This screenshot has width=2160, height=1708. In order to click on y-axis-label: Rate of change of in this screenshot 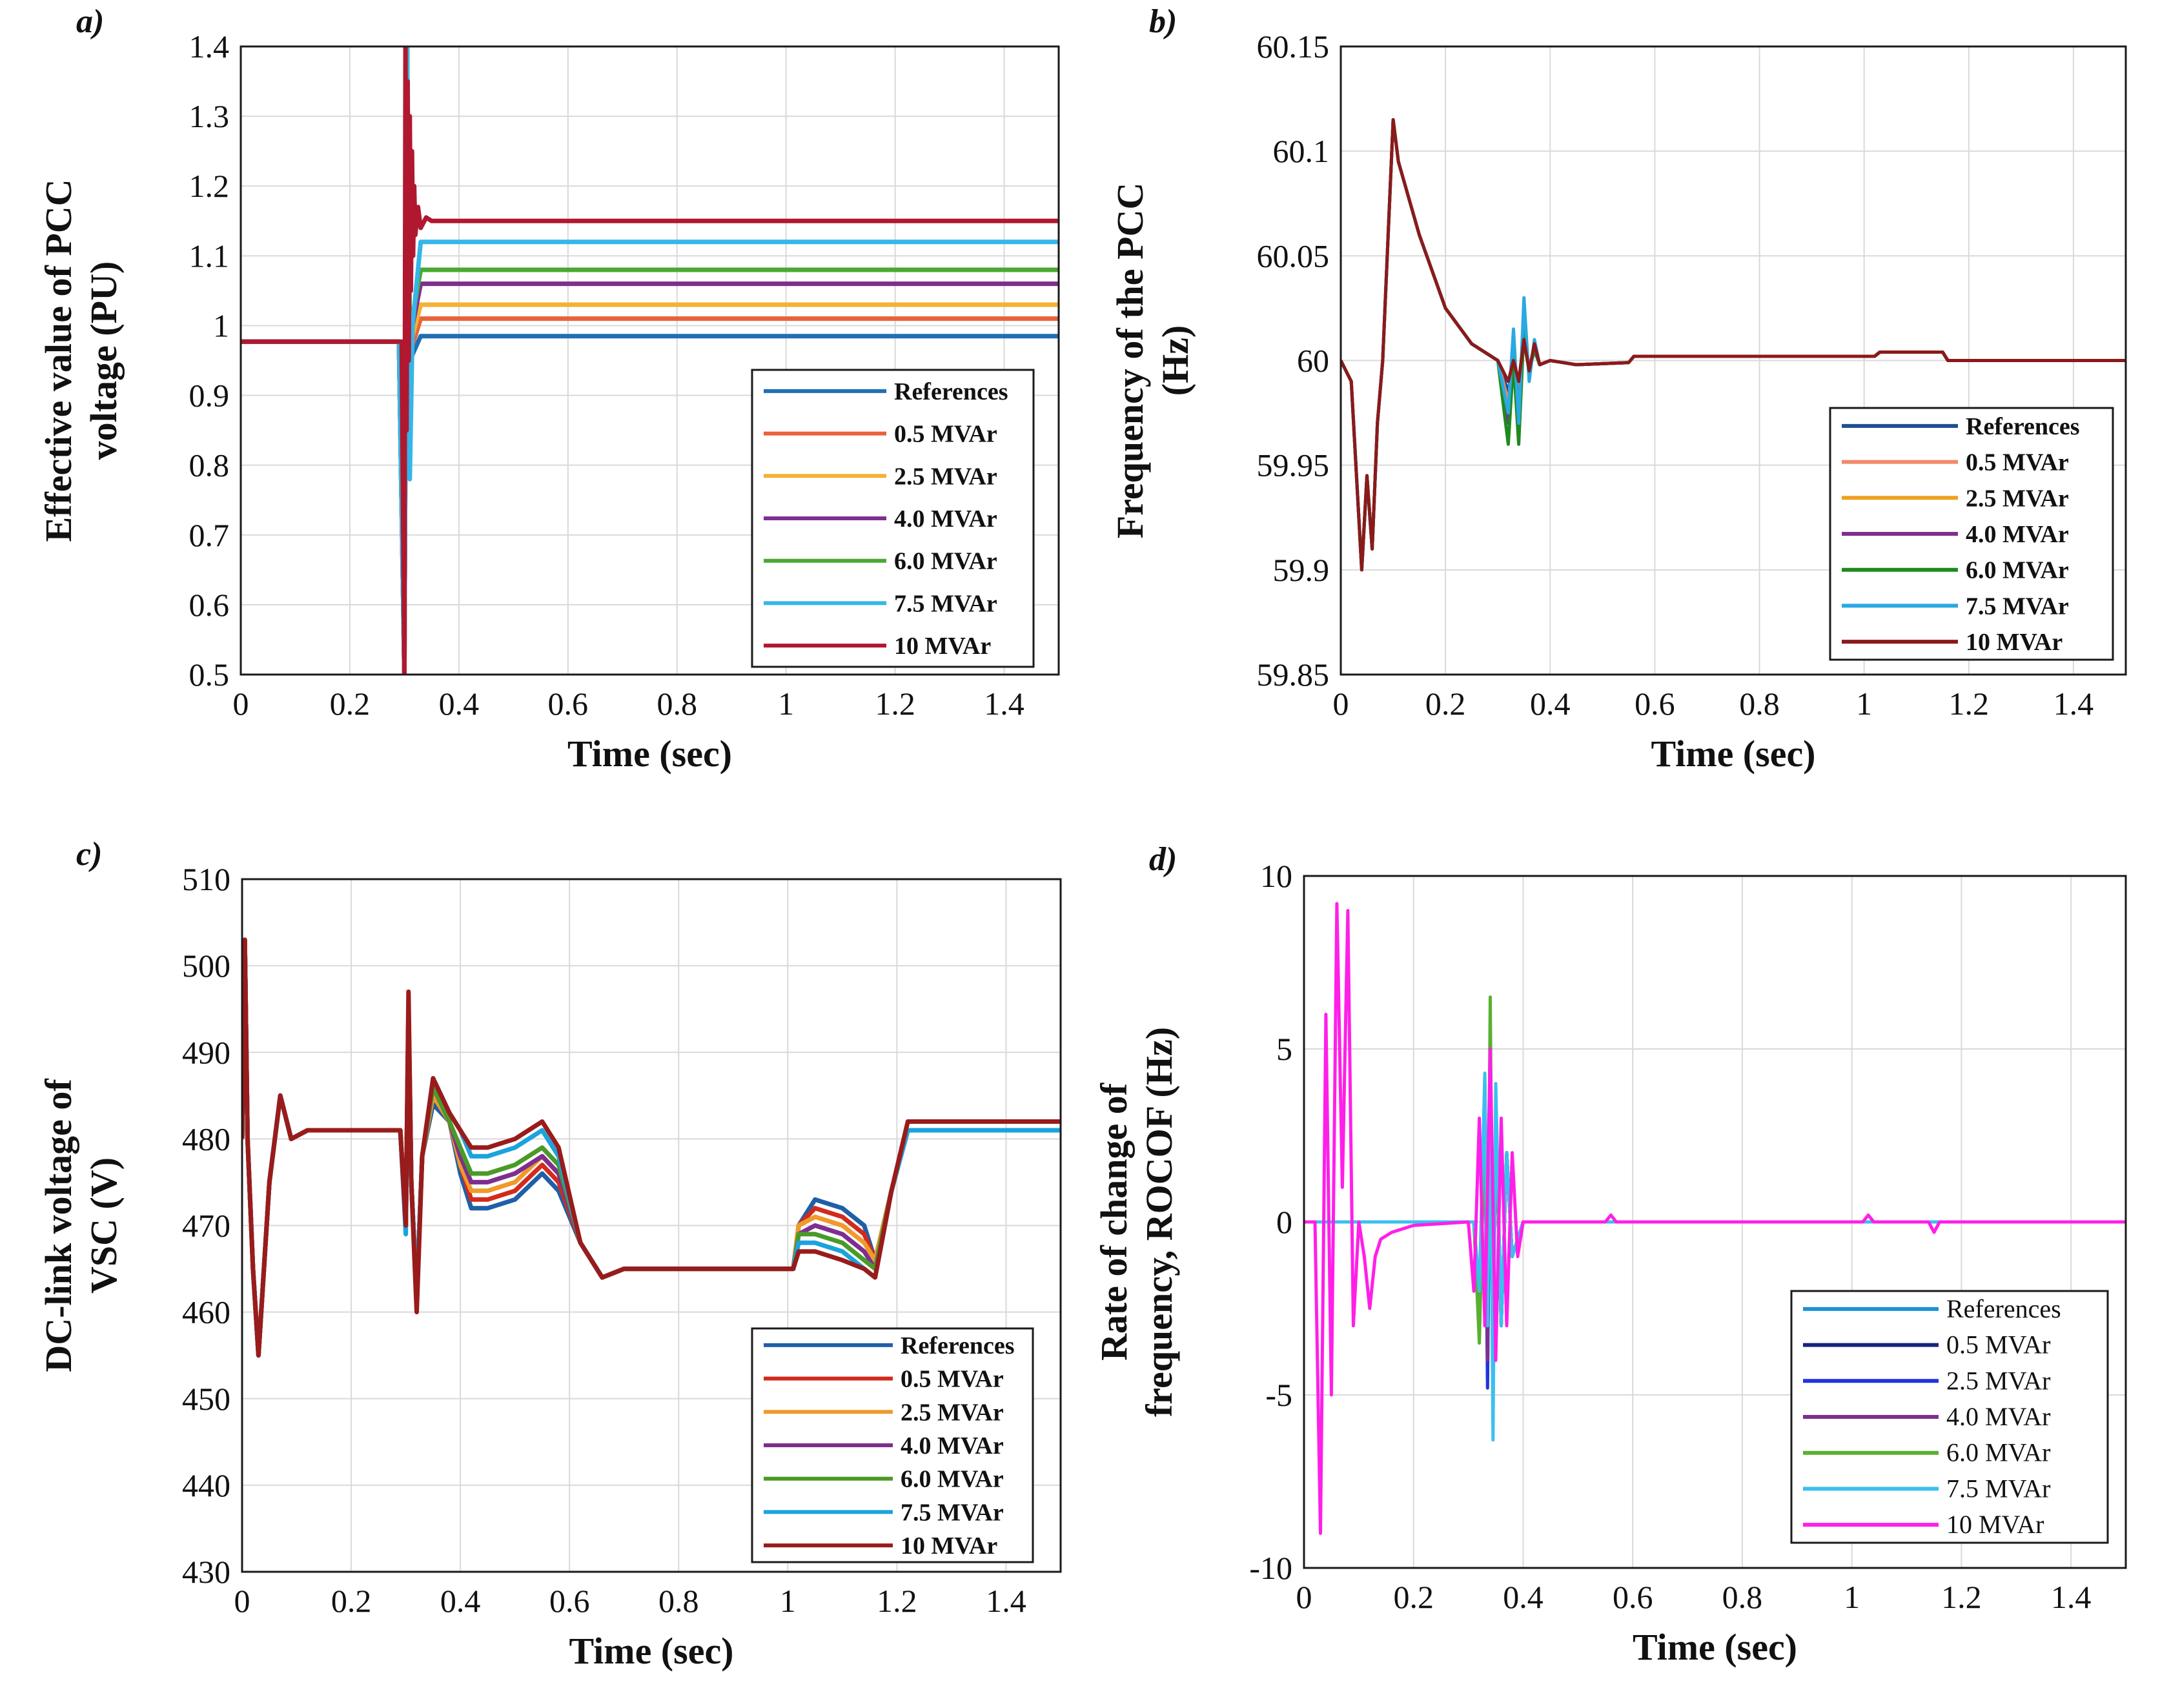, I will do `click(1114, 1222)`.